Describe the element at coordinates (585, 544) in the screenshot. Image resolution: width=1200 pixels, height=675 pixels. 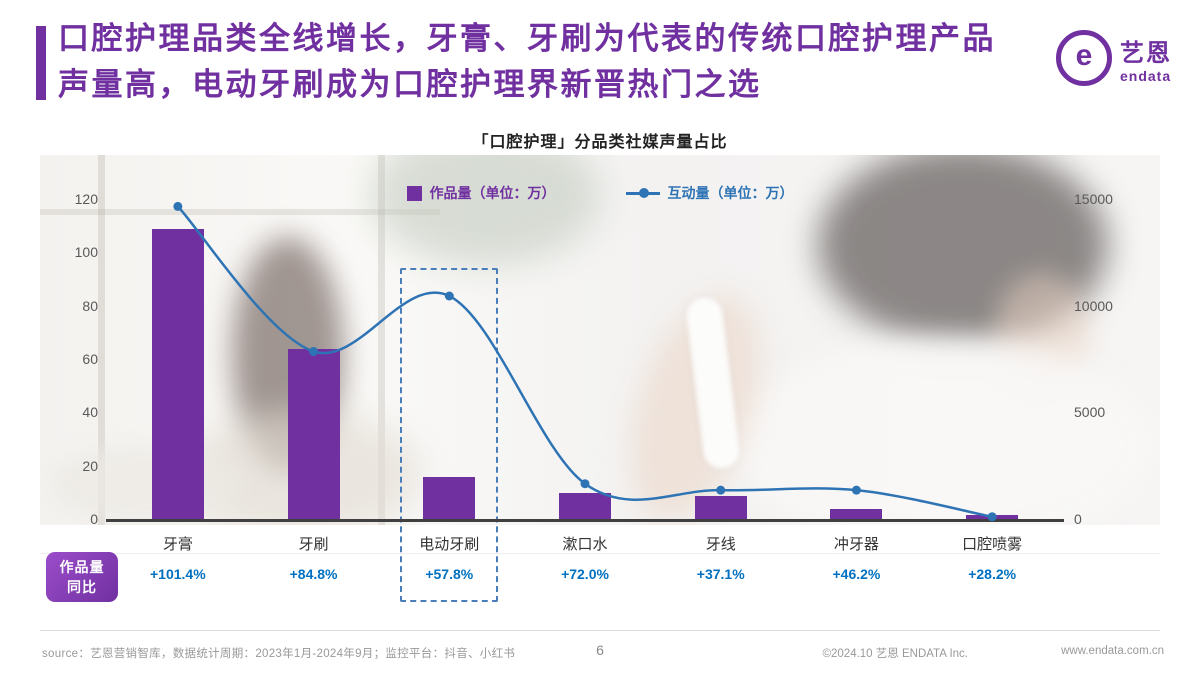
I see `category-label: 漱口水` at that location.